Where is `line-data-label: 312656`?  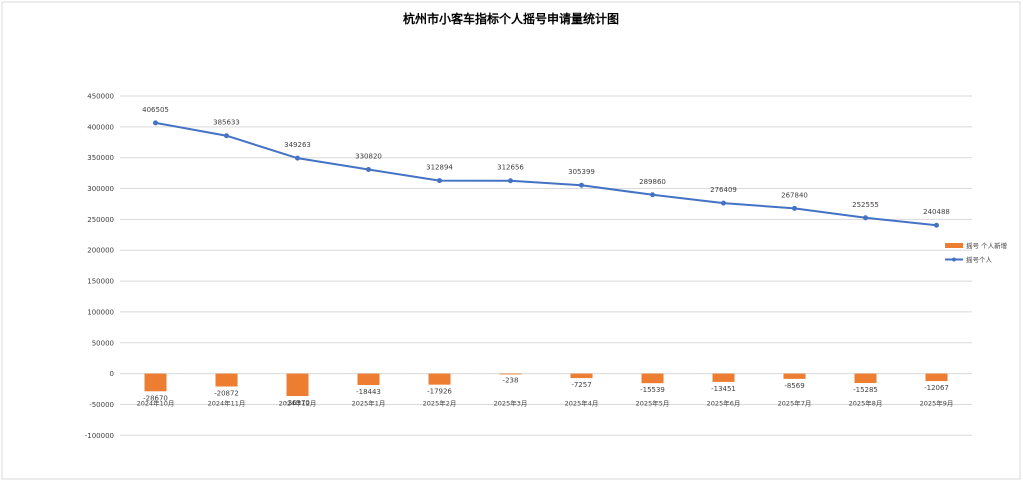 line-data-label: 312656 is located at coordinates (510, 168).